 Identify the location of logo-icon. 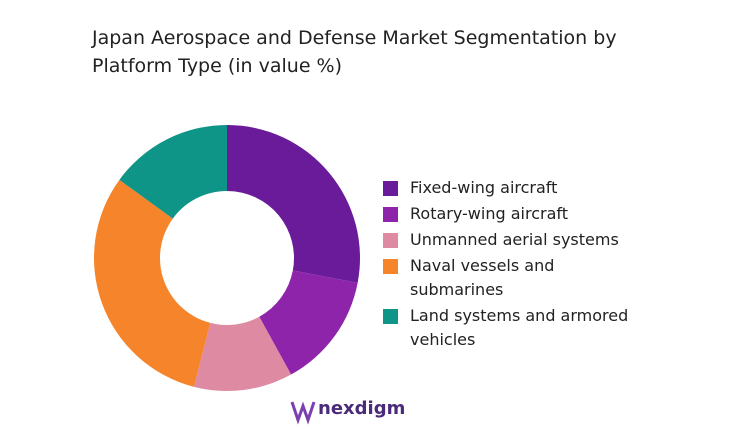
(303, 413).